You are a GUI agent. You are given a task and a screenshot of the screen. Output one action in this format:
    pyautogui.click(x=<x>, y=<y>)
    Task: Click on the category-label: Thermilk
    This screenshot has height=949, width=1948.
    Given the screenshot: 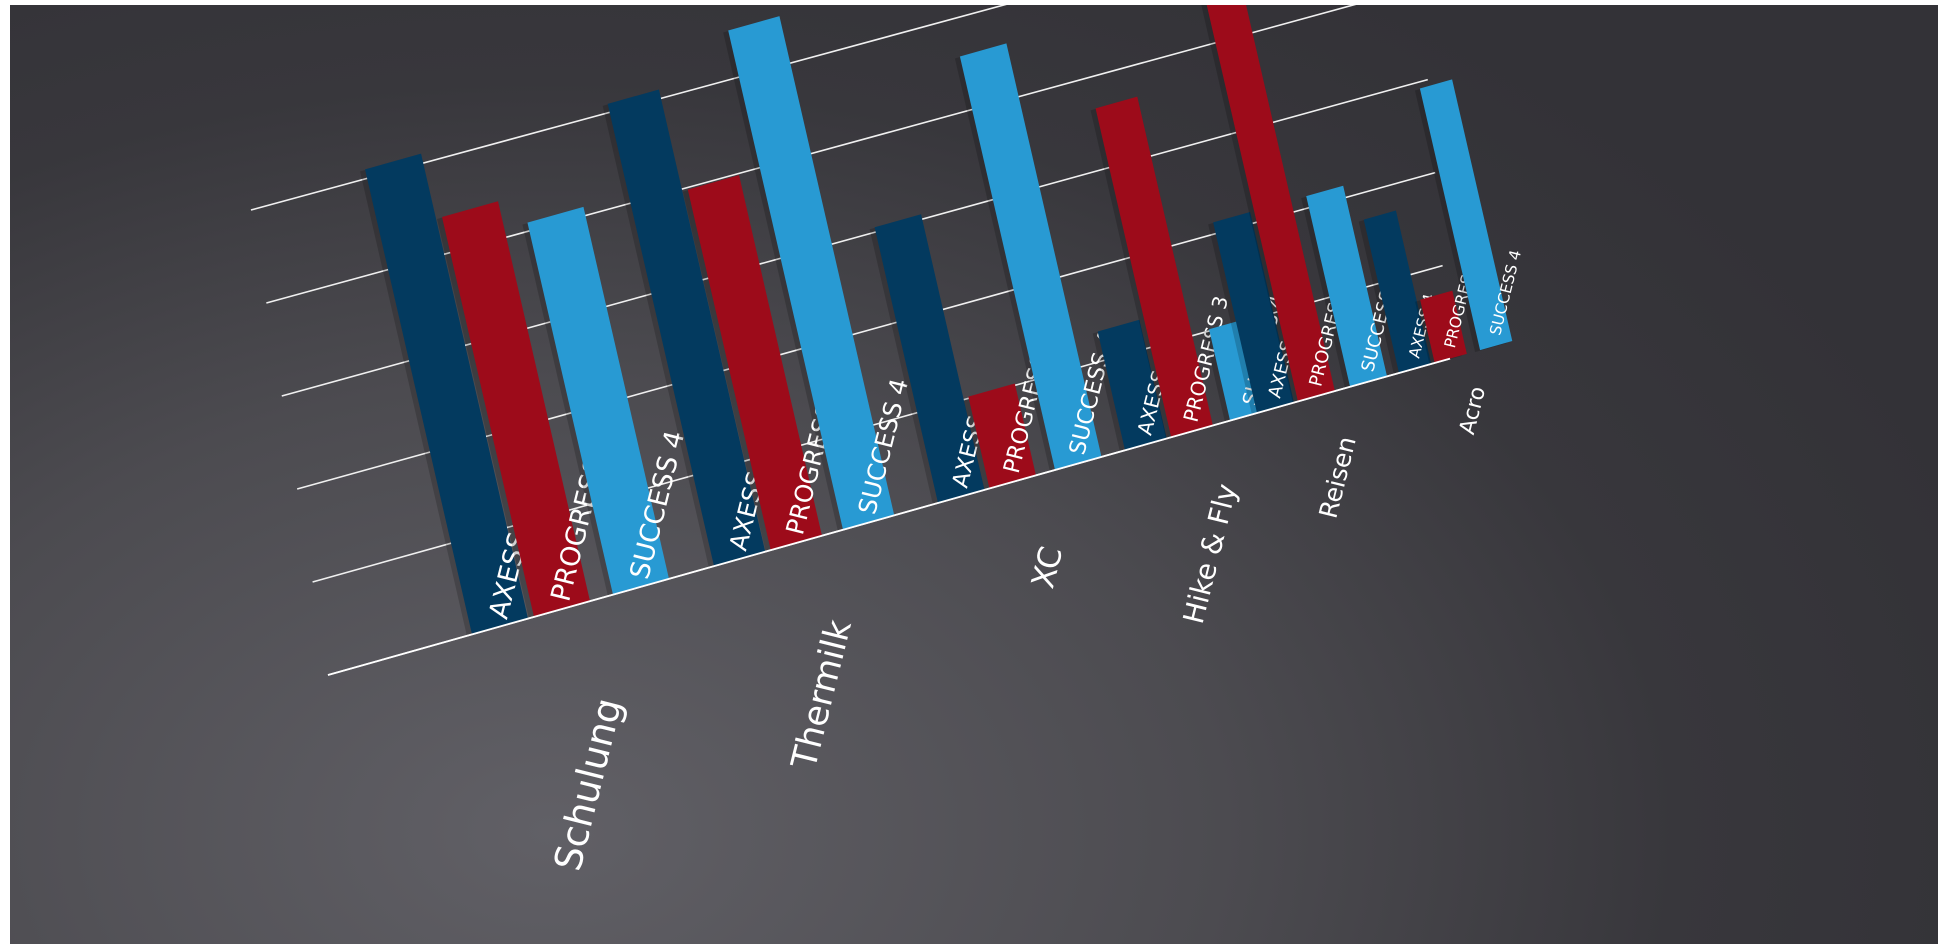 What is the action you would take?
    pyautogui.click(x=822, y=694)
    